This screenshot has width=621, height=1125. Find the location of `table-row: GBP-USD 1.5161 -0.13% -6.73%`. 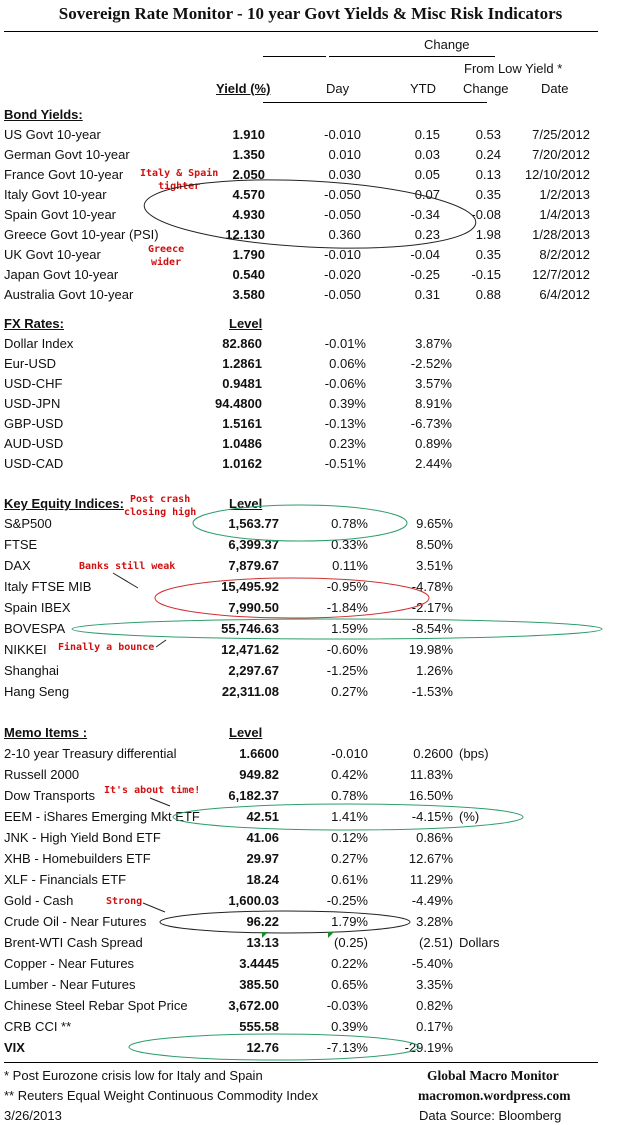

table-row: GBP-USD 1.5161 -0.13% -6.73% is located at coordinates (310, 424).